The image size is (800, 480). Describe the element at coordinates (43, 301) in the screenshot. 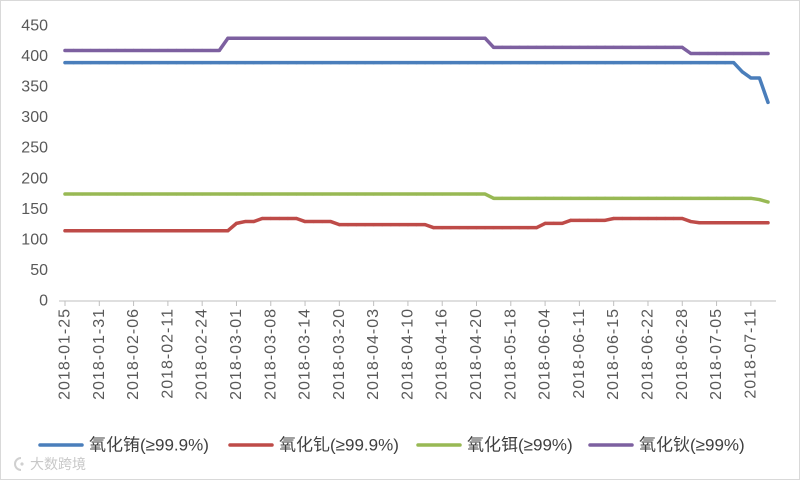

I see `y-tick-label: 0` at that location.